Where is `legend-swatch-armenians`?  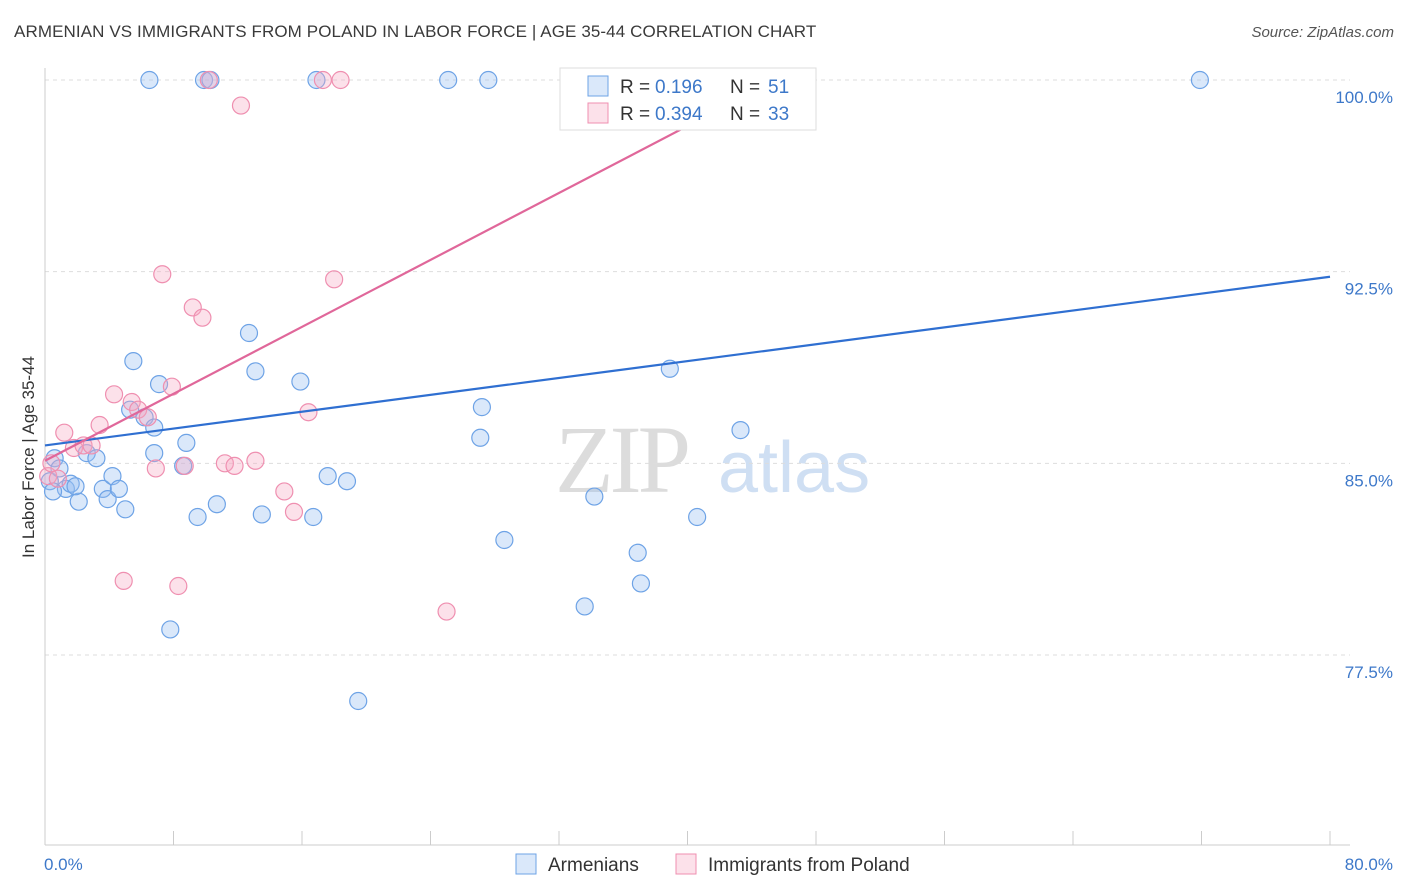
legend-swatch-armenians is located at coordinates (598, 86).